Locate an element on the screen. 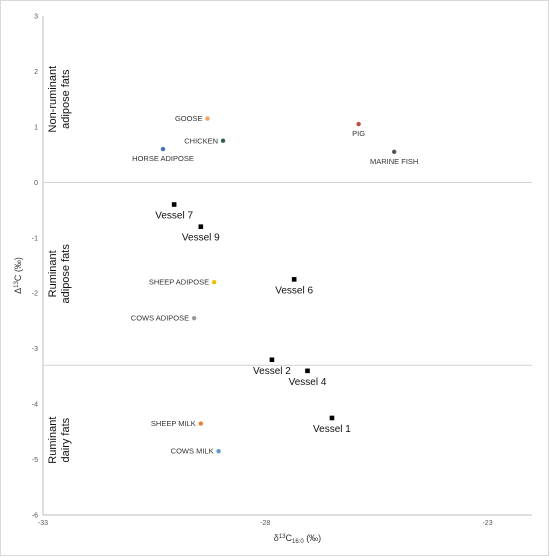 This screenshot has width=550, height=558. x-axis-label: δ13C16:0 (‰) is located at coordinates (297, 539).